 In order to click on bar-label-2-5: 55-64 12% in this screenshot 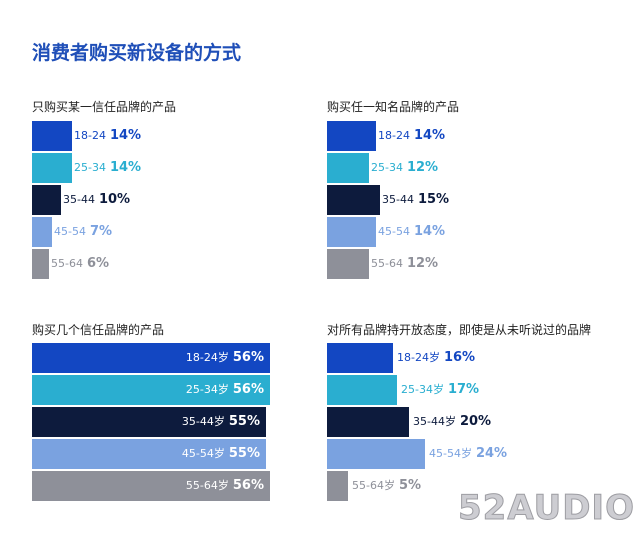, I will do `click(404, 264)`.